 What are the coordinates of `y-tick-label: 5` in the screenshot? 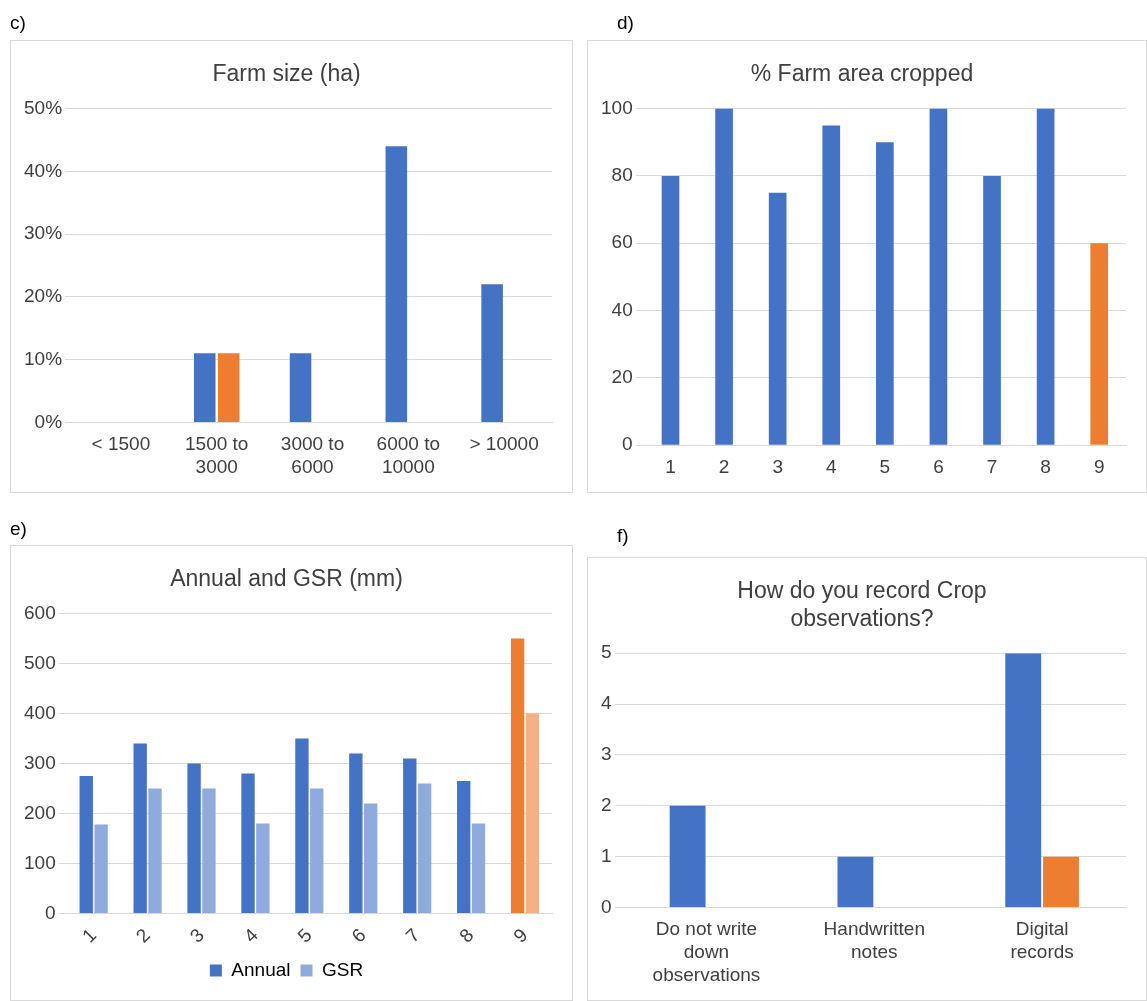 It's located at (606, 652).